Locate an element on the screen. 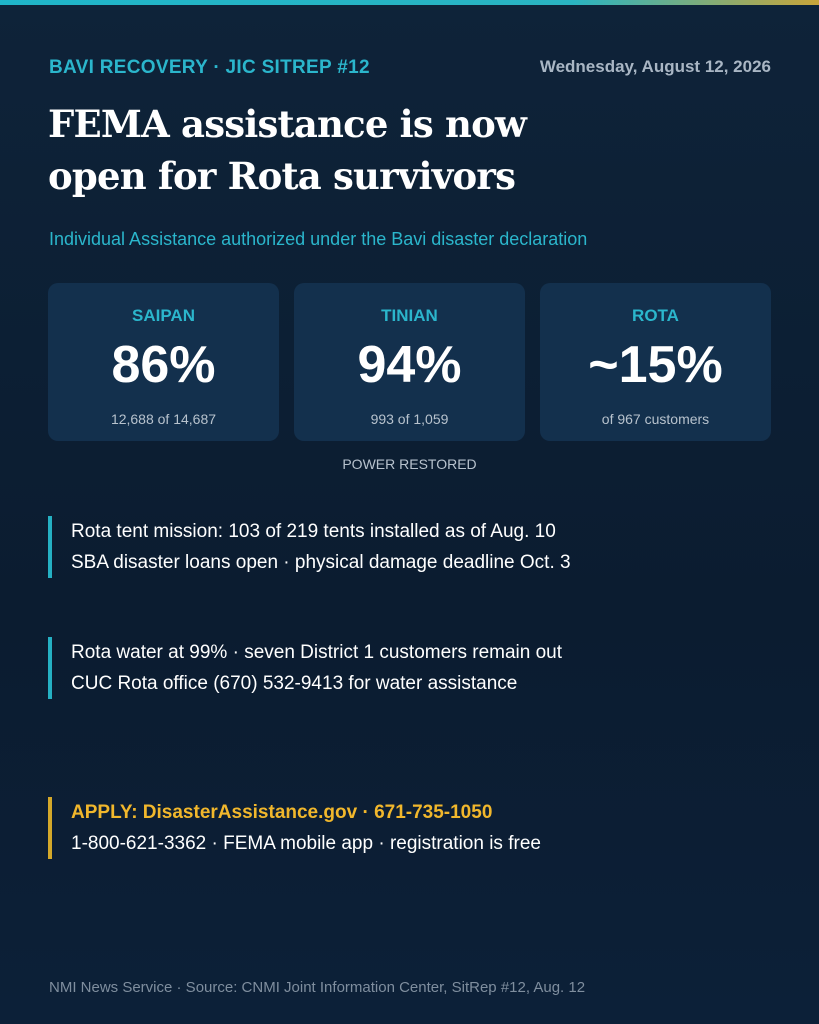  card-detail: 12,688 of 14,687 is located at coordinates (163, 419).